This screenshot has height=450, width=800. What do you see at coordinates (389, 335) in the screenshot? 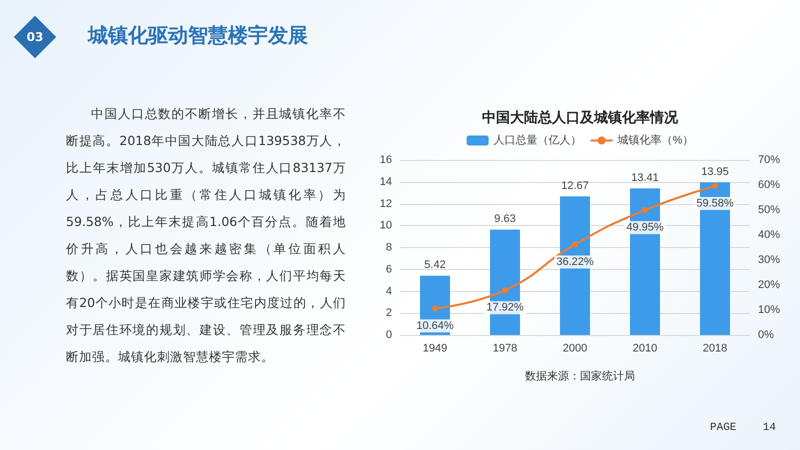
I see `y-tick-label: 0` at bounding box center [389, 335].